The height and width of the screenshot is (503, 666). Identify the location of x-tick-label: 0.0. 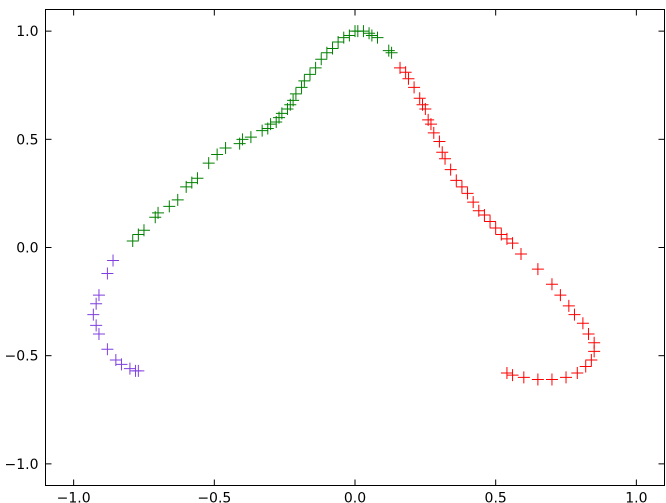
(355, 497).